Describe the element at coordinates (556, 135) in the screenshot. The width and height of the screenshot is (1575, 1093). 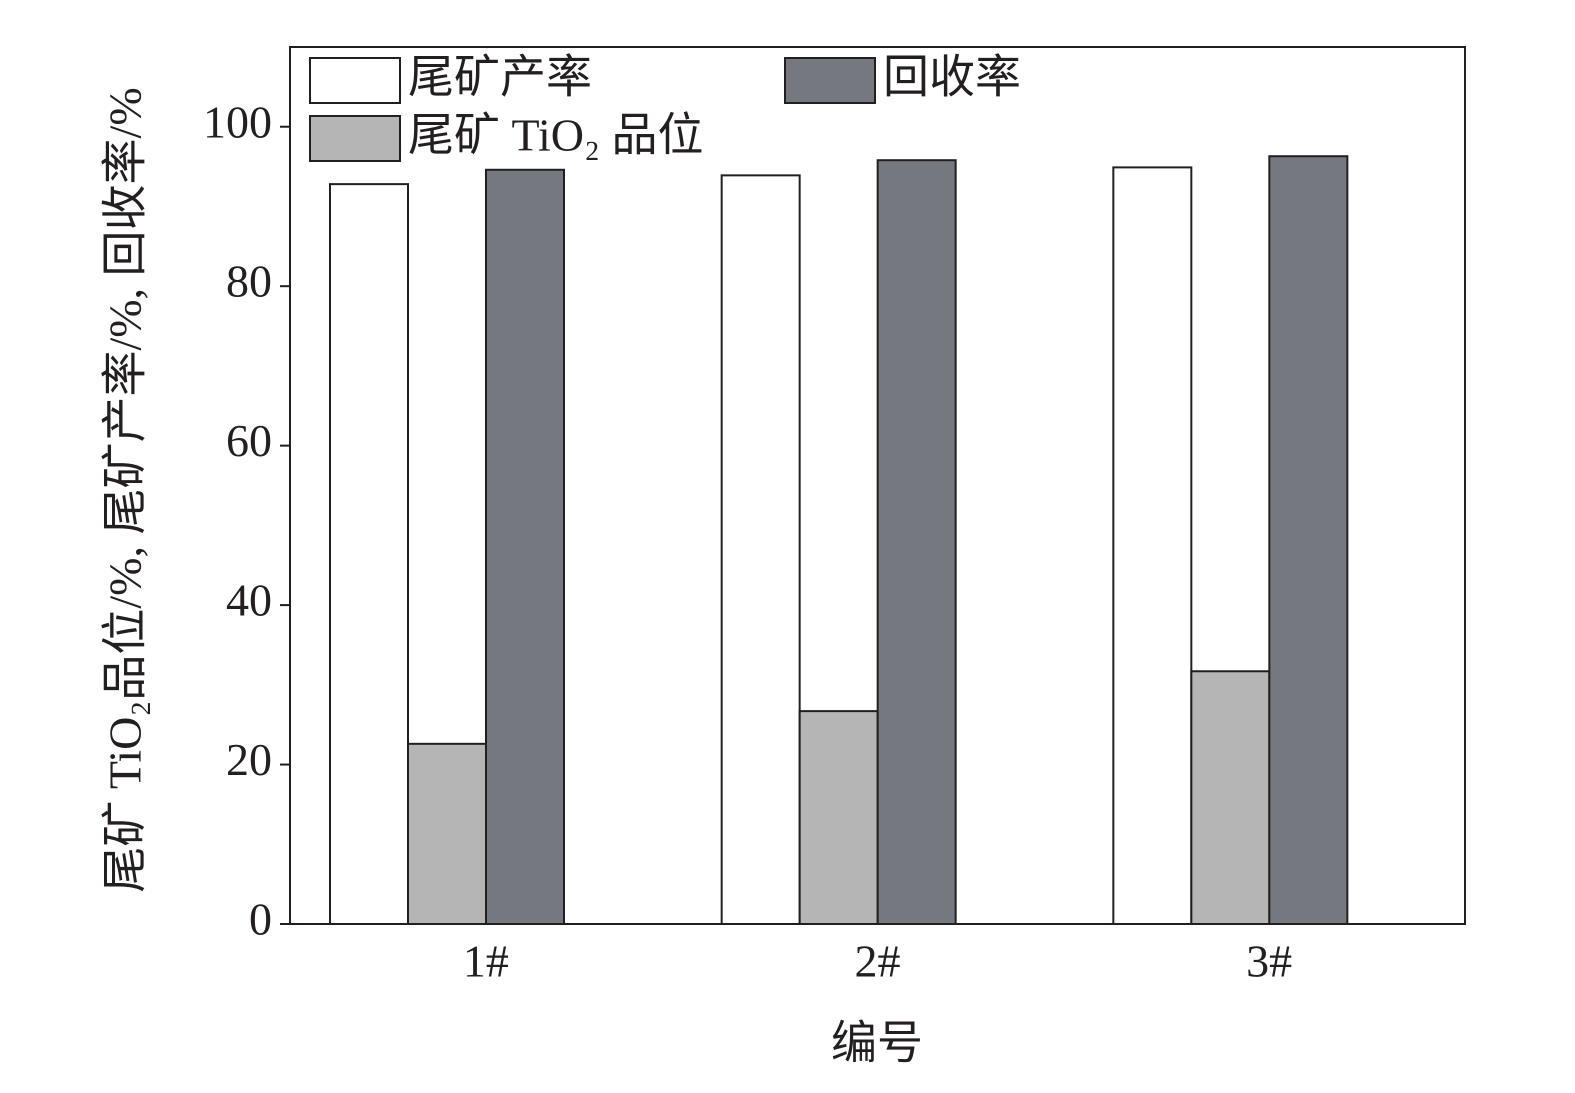
I see `legend-label: 尾矿 TiO₂ 品位` at that location.